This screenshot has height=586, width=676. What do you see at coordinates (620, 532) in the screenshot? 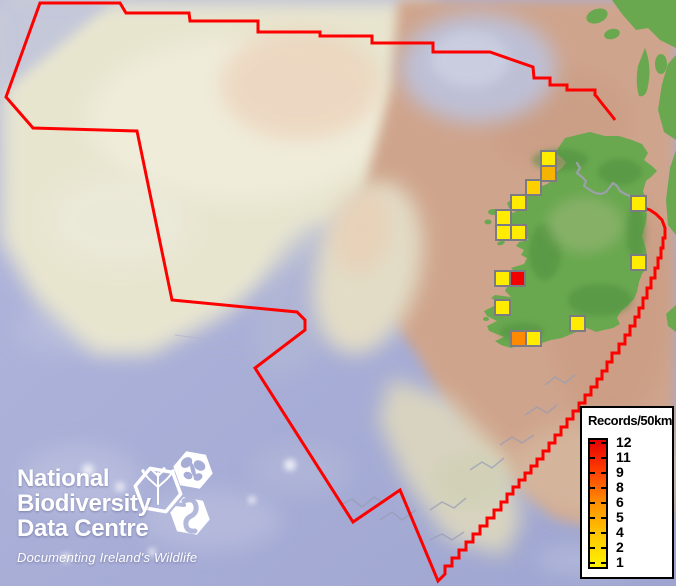
I see `legend-tick-label: 4` at bounding box center [620, 532].